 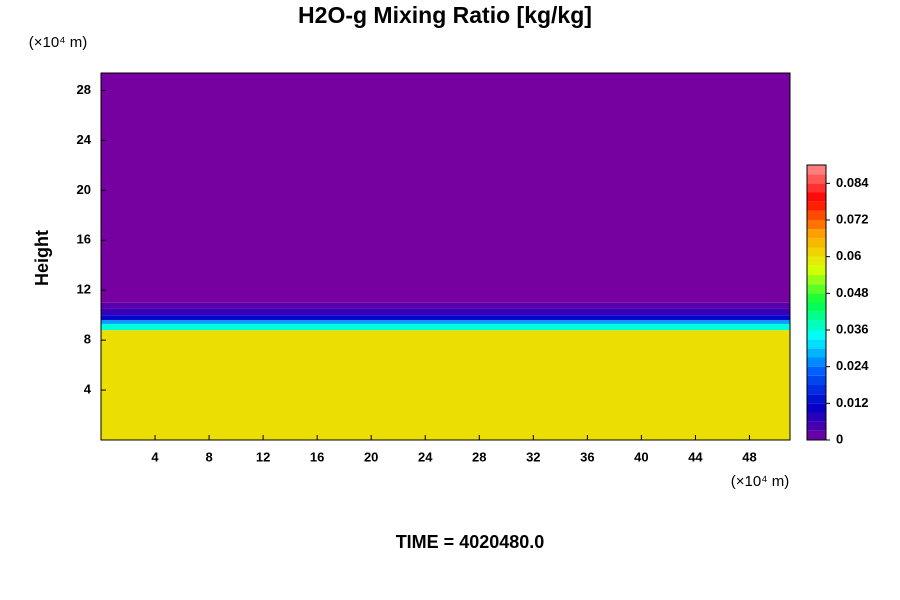 I want to click on colorbar-tick-label: 0, so click(x=839, y=438).